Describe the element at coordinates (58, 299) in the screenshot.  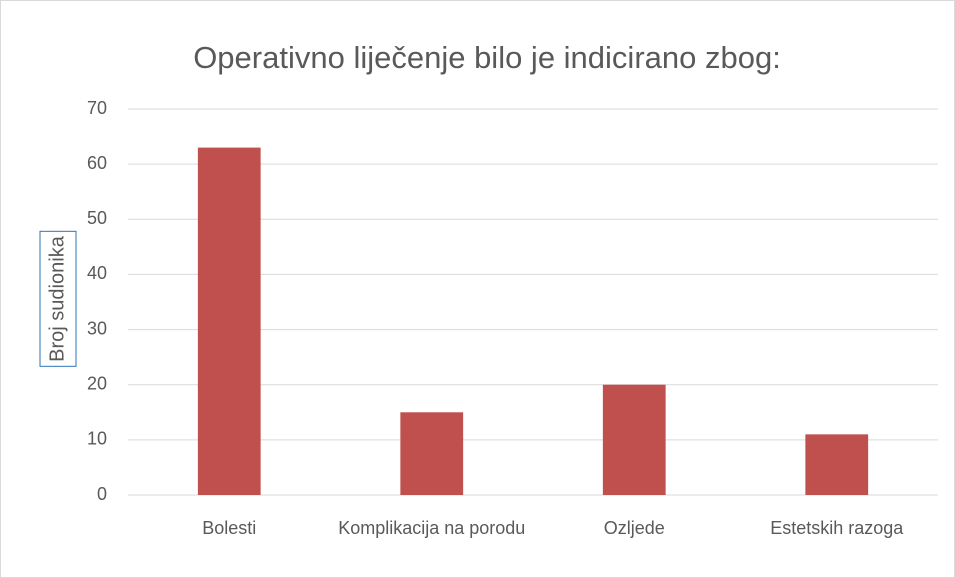
I see `y-axis-label: Broj sudionika` at that location.